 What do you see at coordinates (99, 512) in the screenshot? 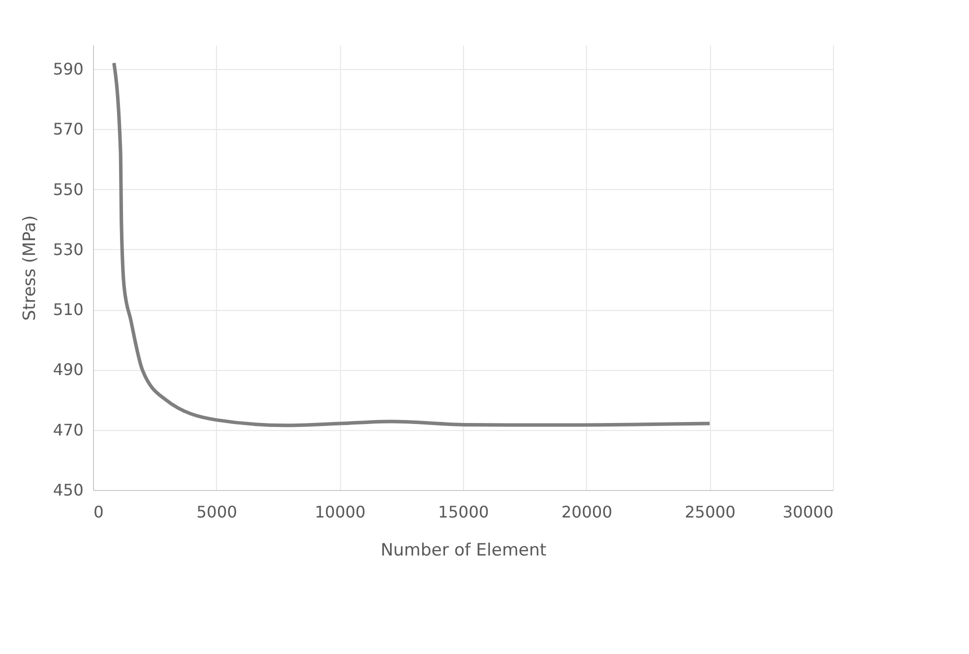
I see `x-tick-label: 0` at bounding box center [99, 512].